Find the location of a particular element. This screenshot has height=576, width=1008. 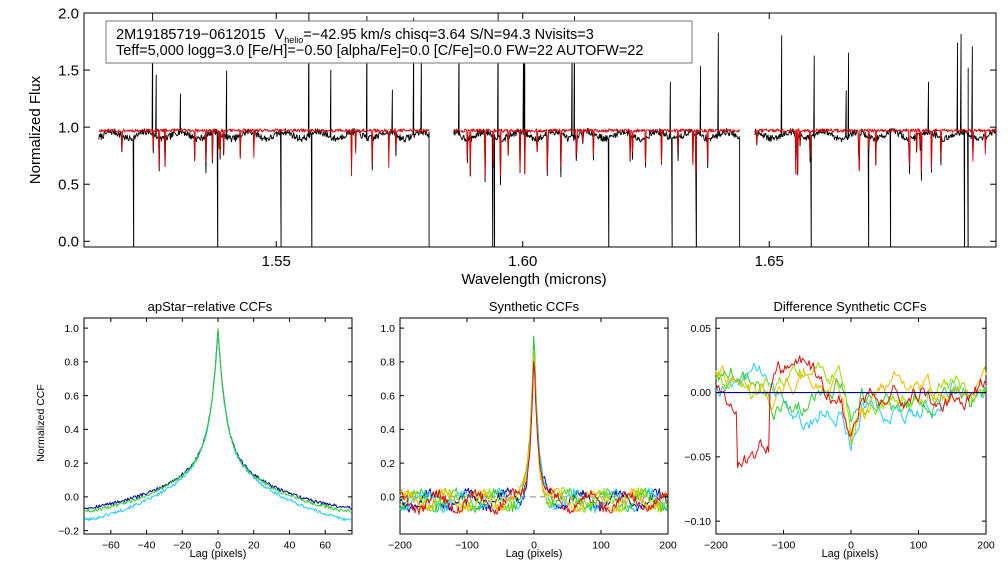

diff-ccf-series is located at coordinates (851, 412).